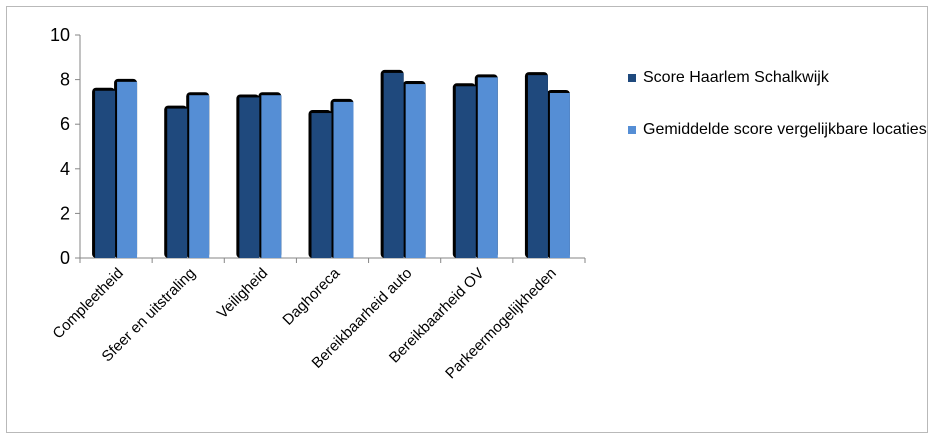 The height and width of the screenshot is (439, 934). What do you see at coordinates (785, 129) in the screenshot?
I see `legend-label-series-2: Gemiddelde score vergelijkbare locaties` at bounding box center [785, 129].